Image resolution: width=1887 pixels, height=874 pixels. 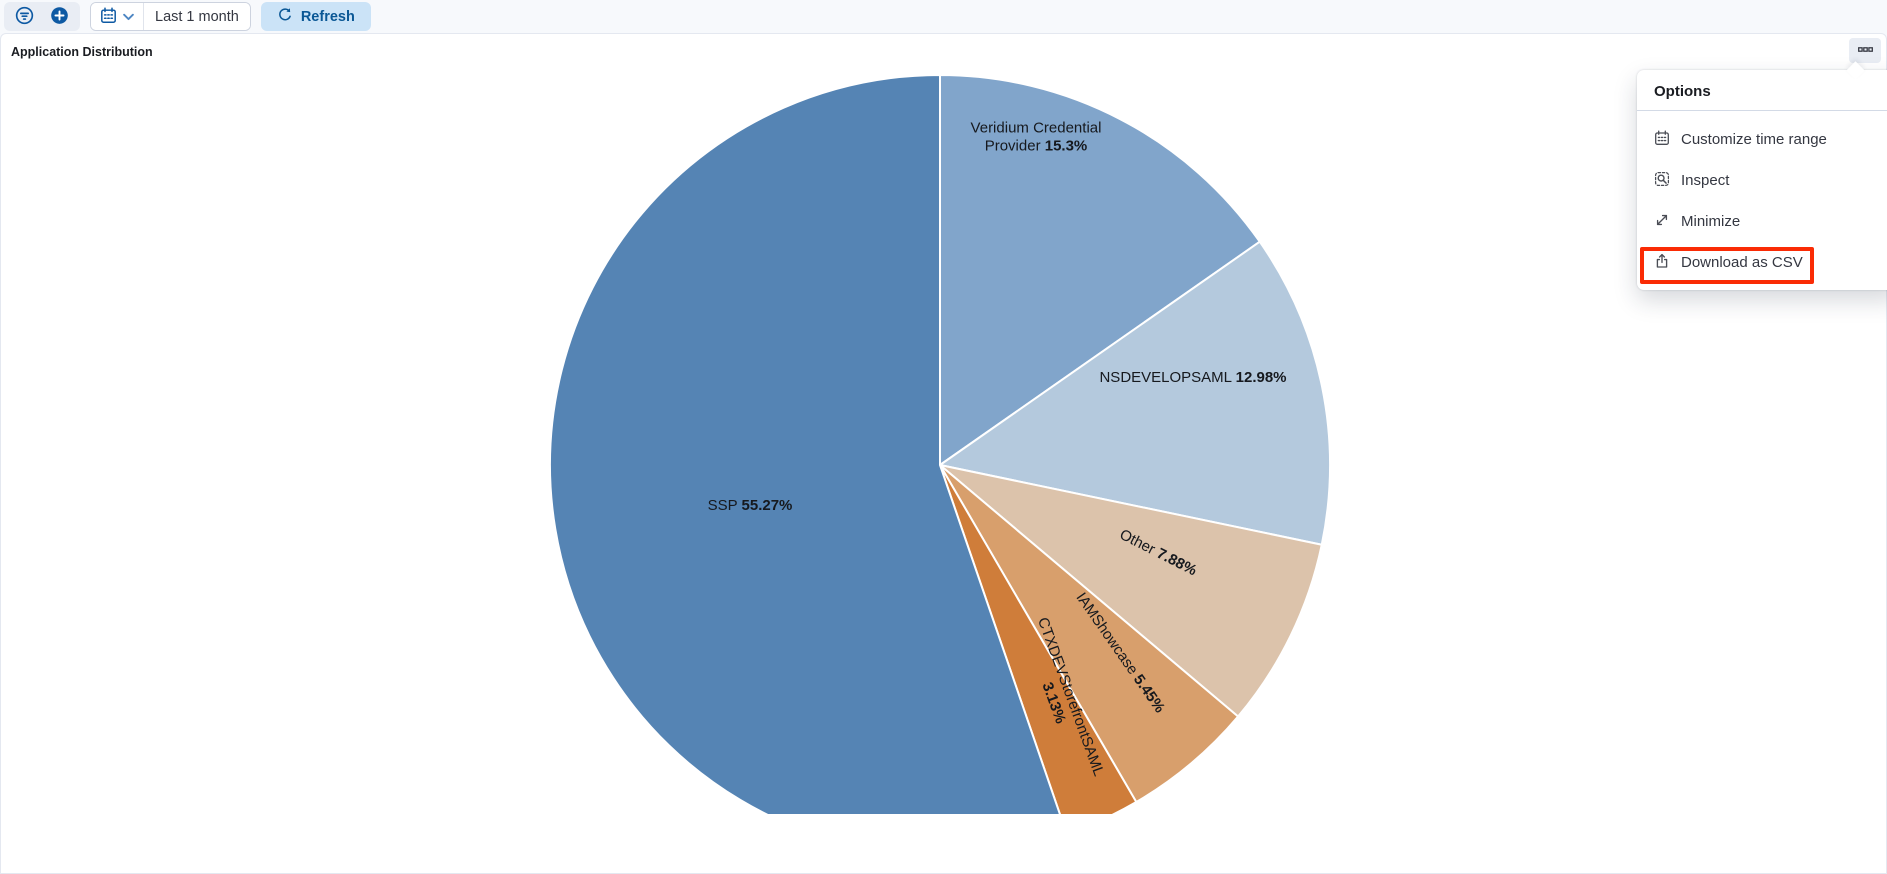 I want to click on menu-item-label: Minimize, so click(x=1710, y=221).